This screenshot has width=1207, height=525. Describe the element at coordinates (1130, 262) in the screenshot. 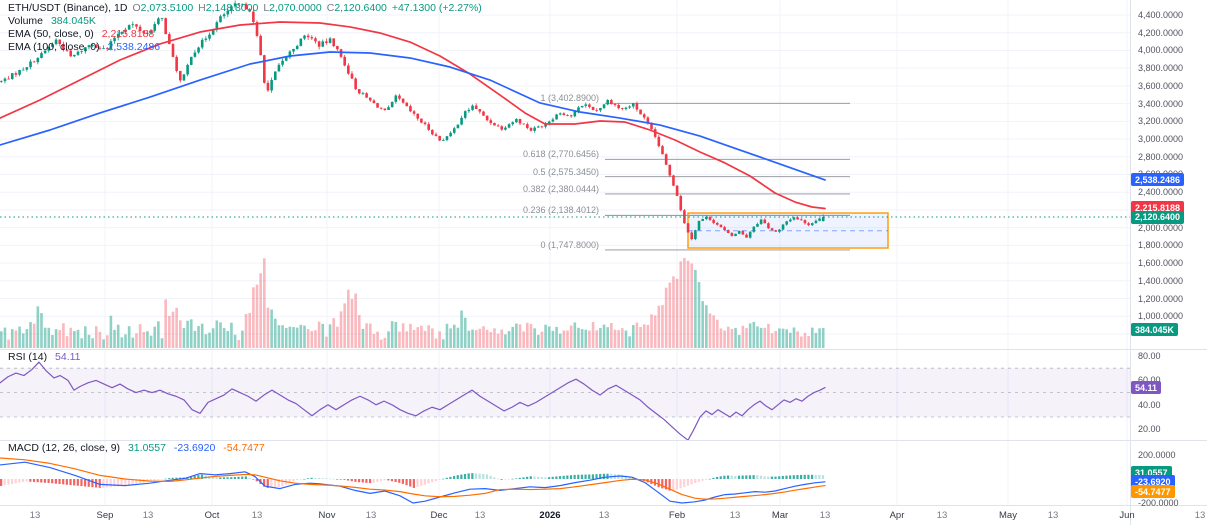

I see `price-axis-border` at that location.